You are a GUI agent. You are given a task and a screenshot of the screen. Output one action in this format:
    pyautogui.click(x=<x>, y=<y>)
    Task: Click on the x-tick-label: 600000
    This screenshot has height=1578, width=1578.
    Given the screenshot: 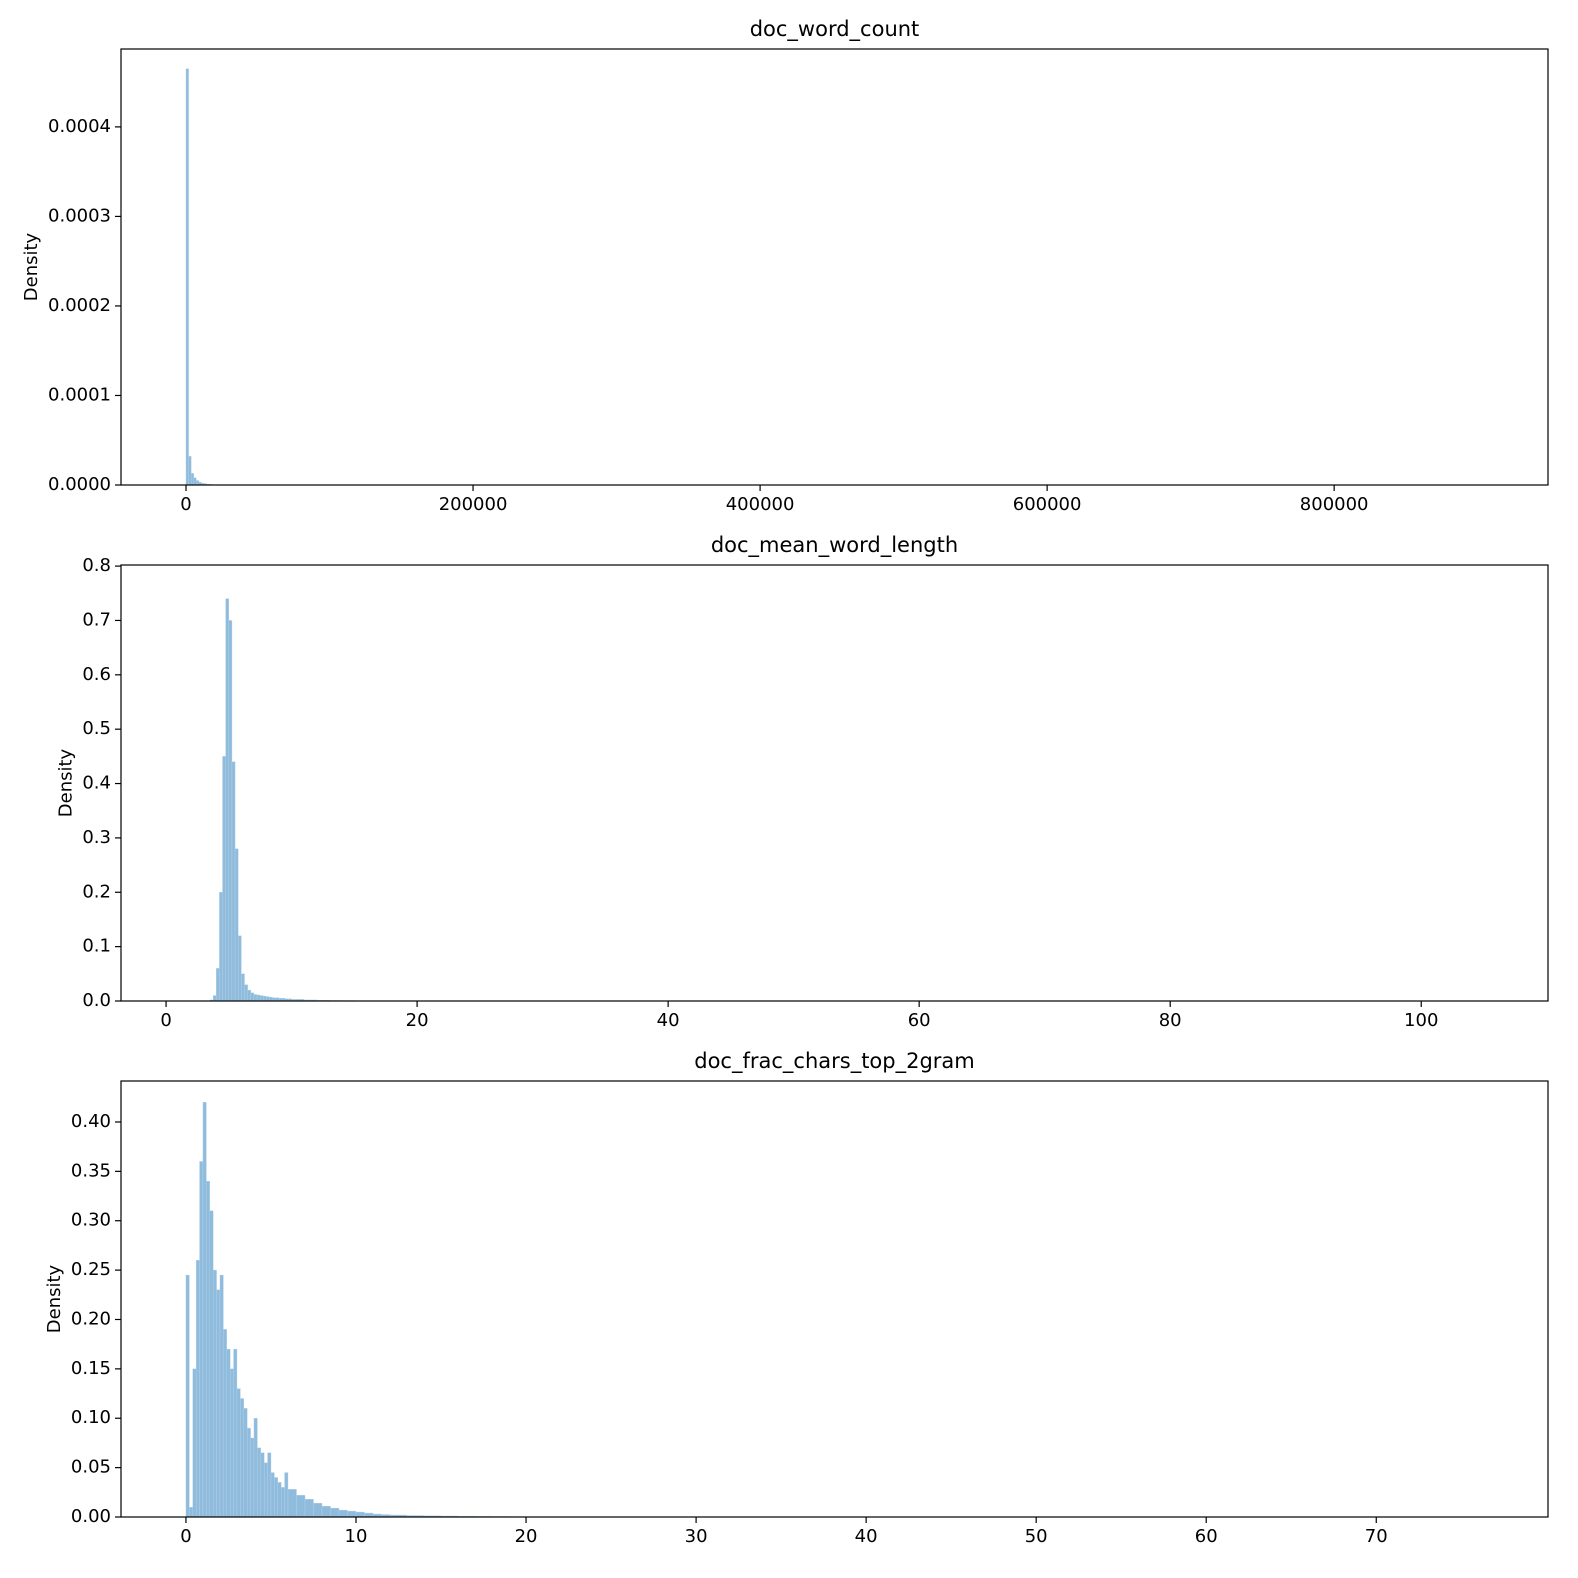 What is the action you would take?
    pyautogui.click(x=1047, y=504)
    